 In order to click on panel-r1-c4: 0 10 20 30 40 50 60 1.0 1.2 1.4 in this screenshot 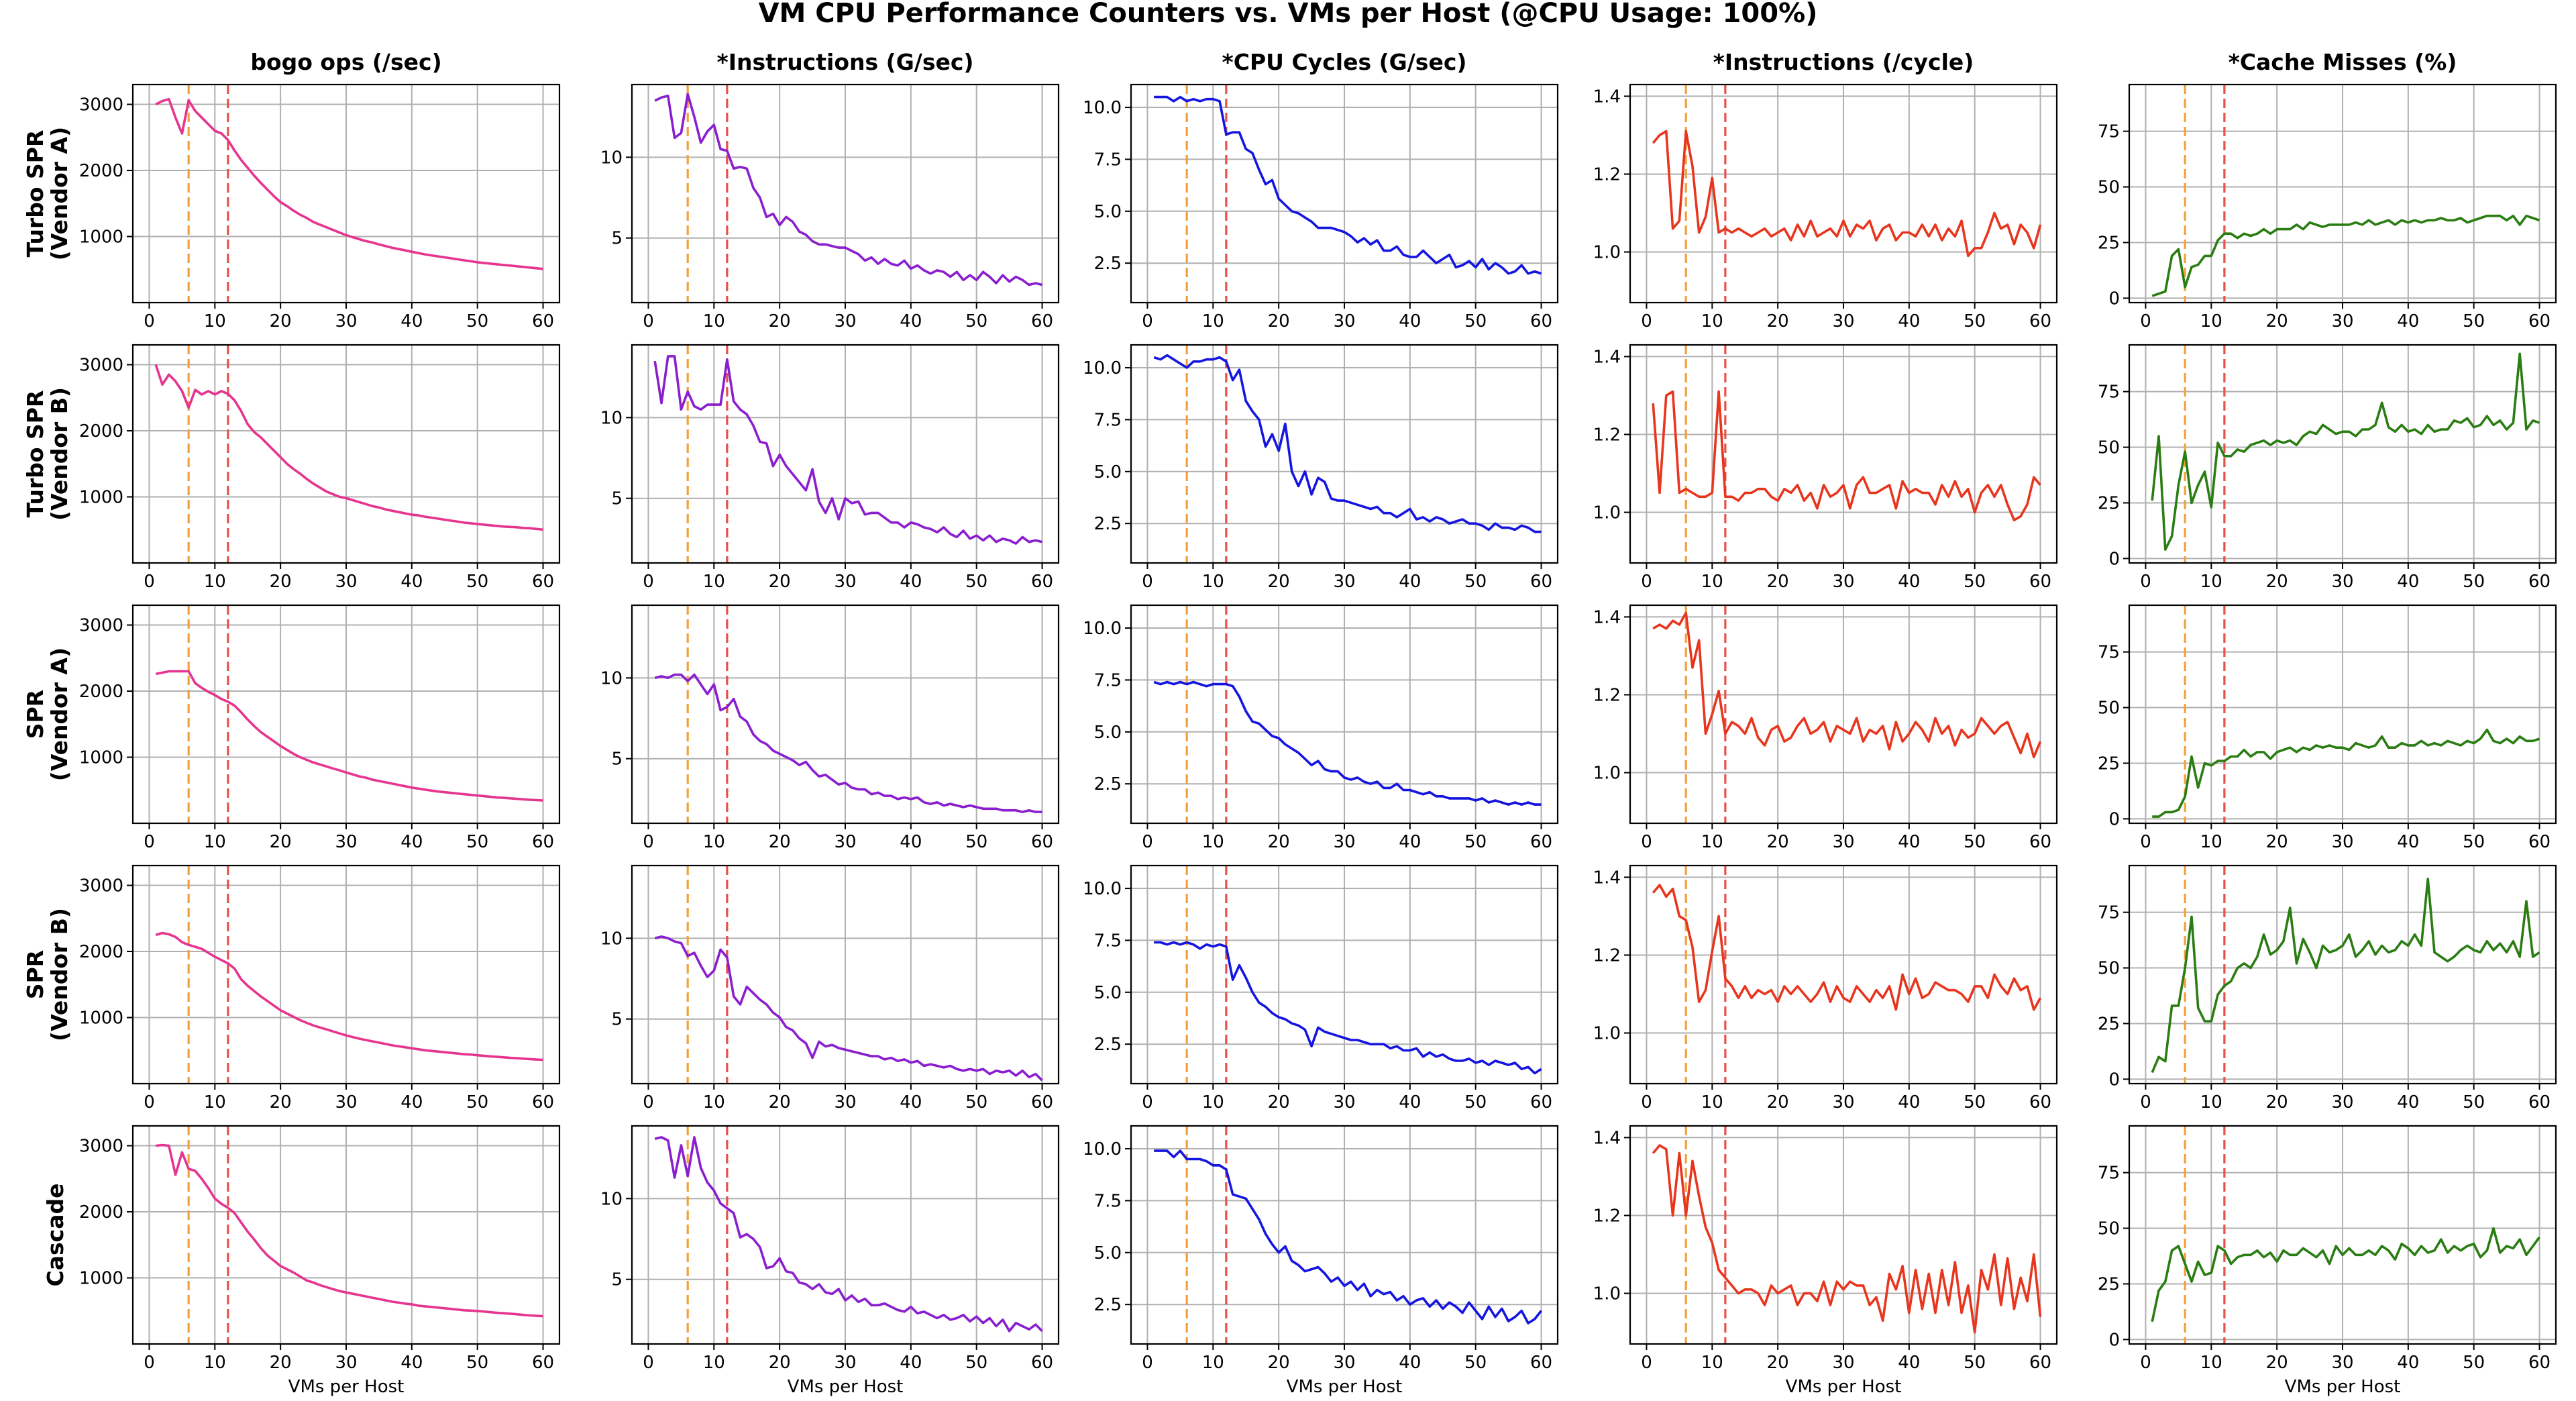, I will do `click(1825, 207)`.